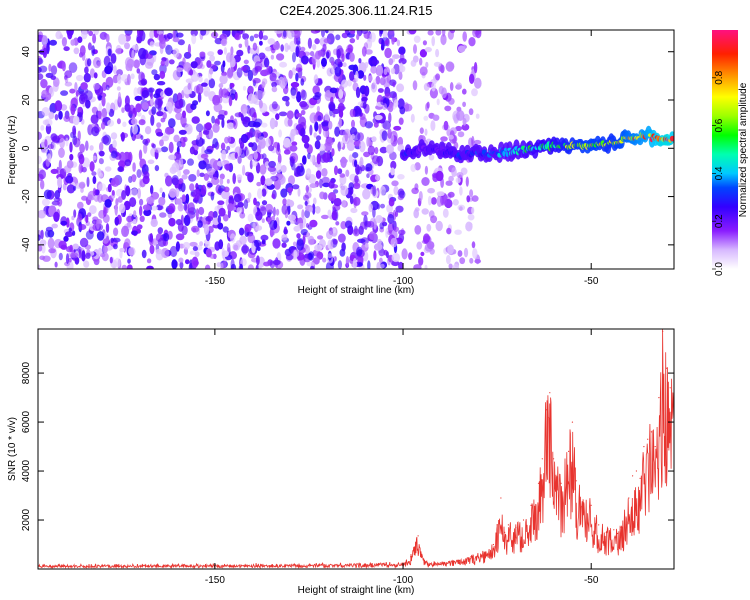  What do you see at coordinates (26, 52) in the screenshot?
I see `spectrogram-y-tick-label: 40` at bounding box center [26, 52].